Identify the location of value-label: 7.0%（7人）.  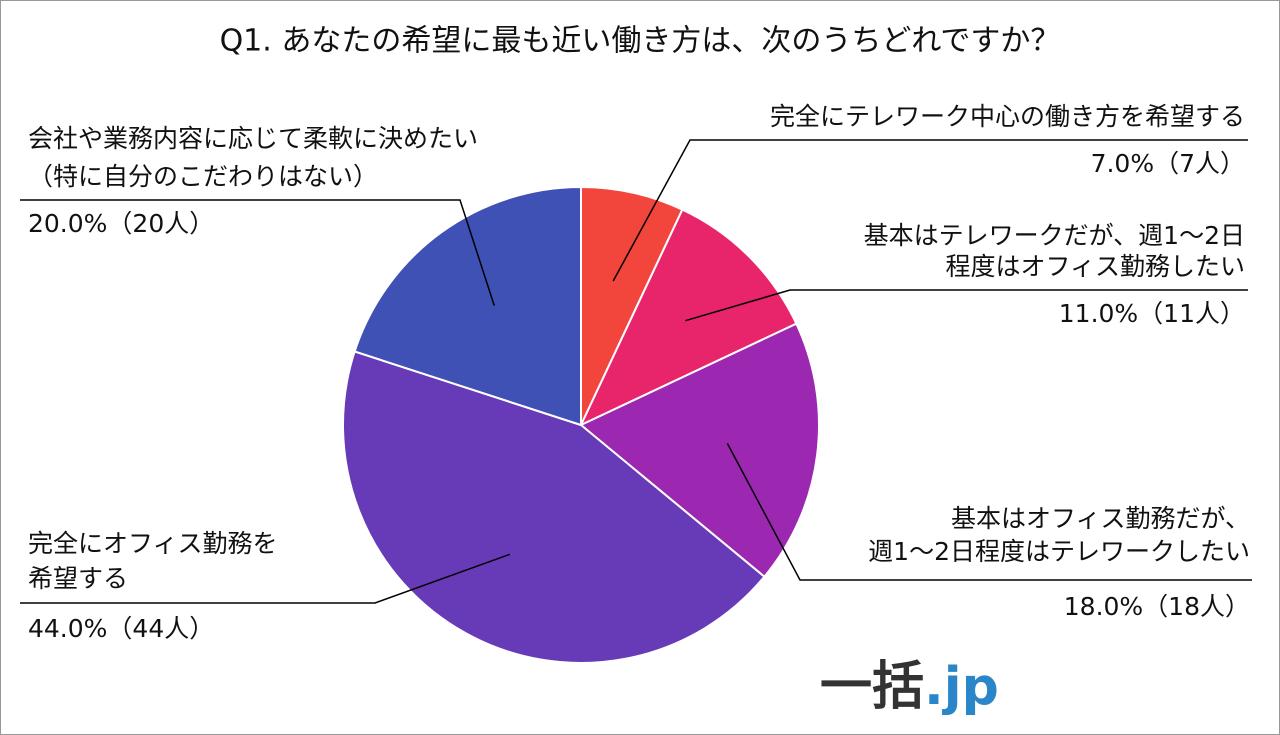
(1168, 163).